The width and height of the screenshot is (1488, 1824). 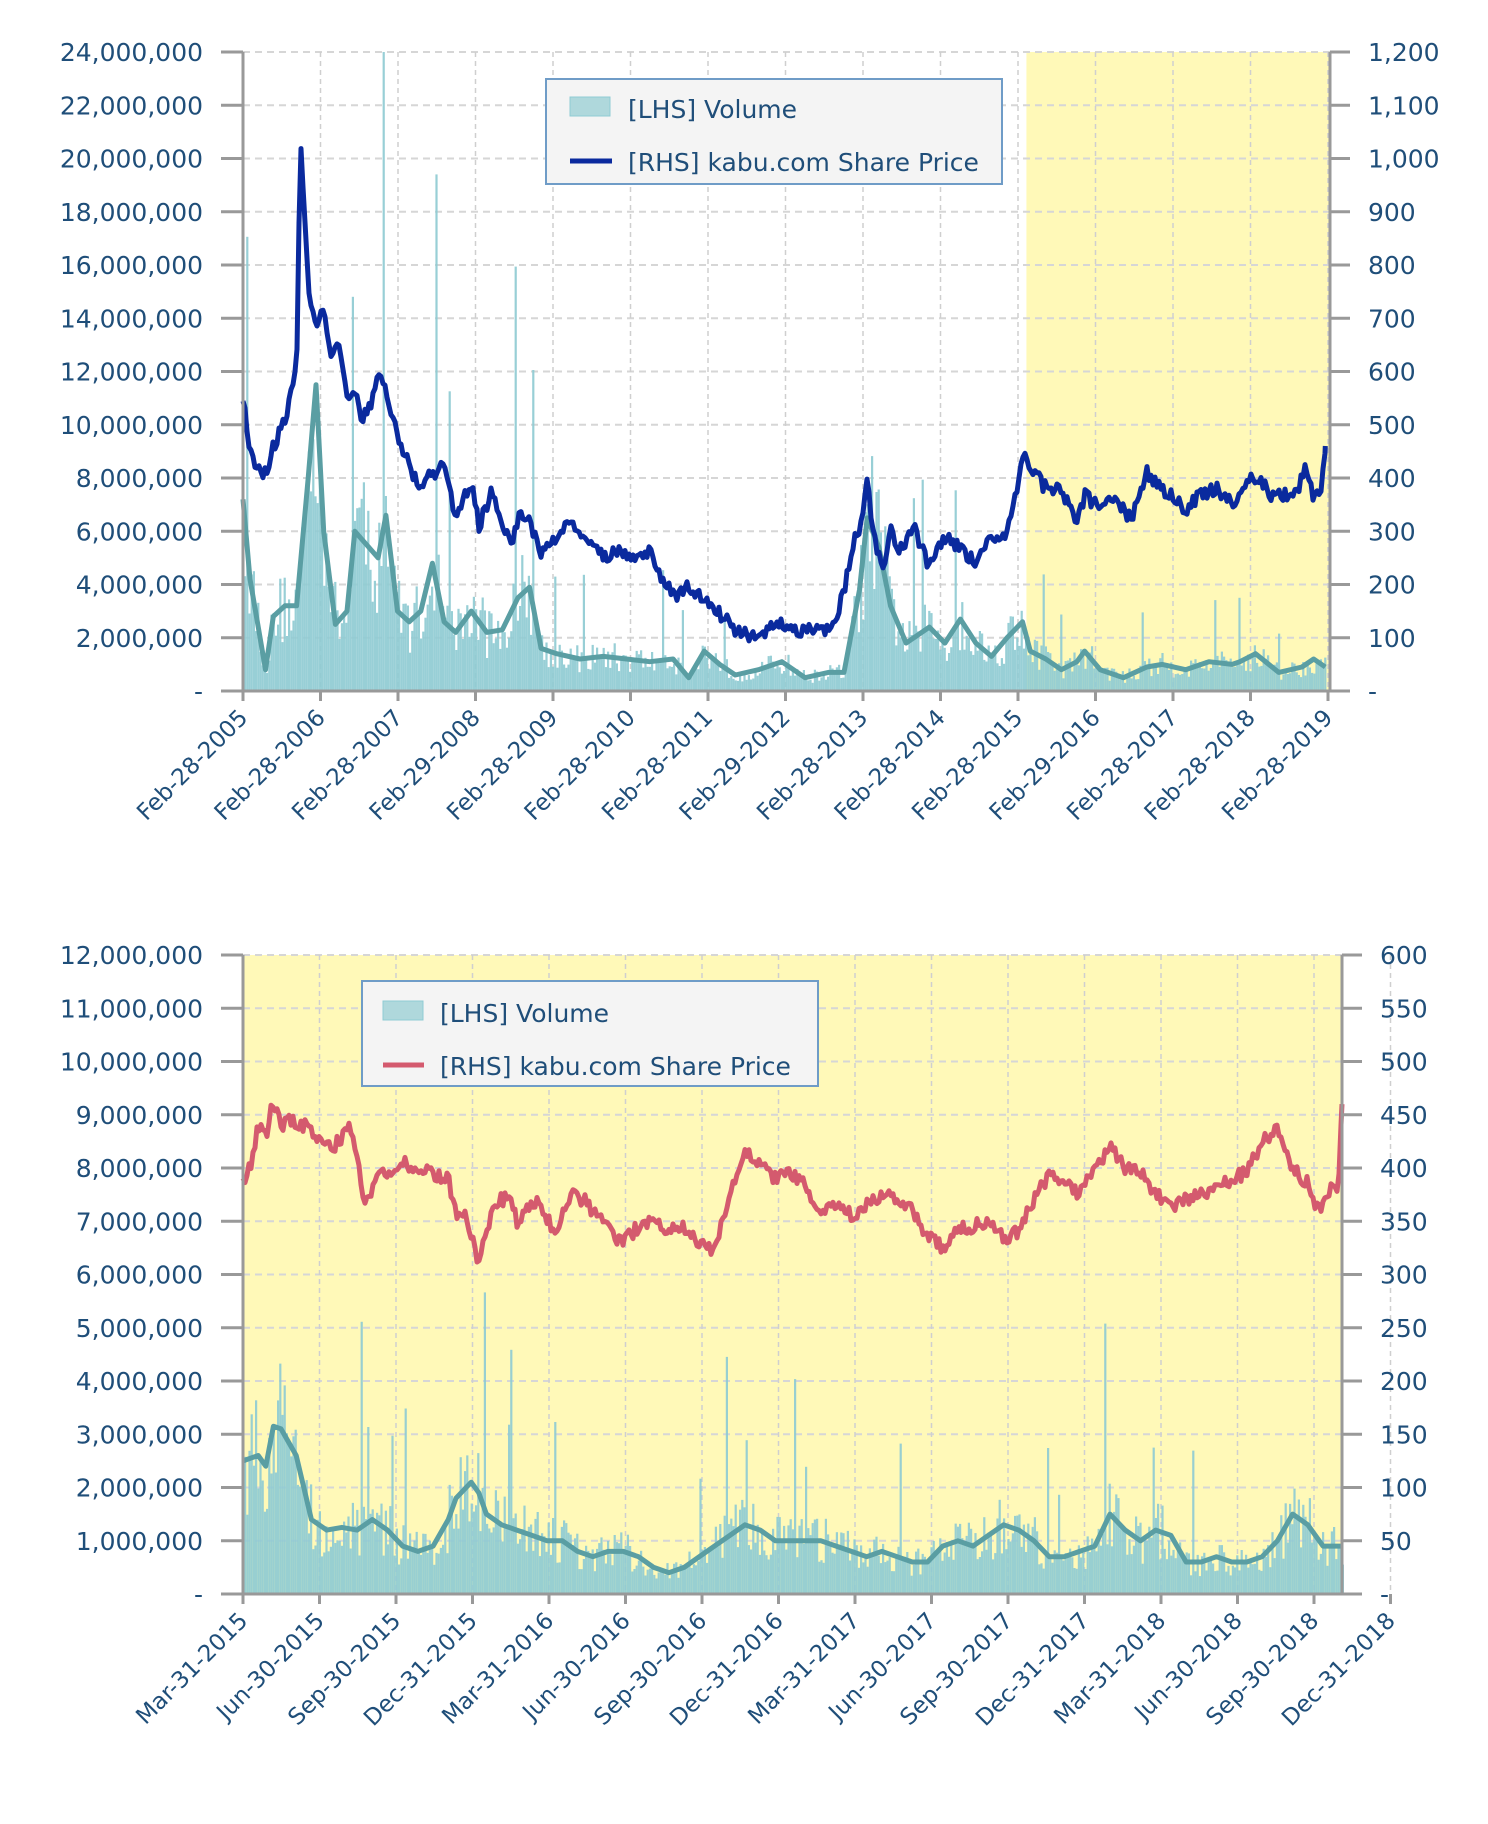 What do you see at coordinates (794, 1443) in the screenshot?
I see `volume-bars` at bounding box center [794, 1443].